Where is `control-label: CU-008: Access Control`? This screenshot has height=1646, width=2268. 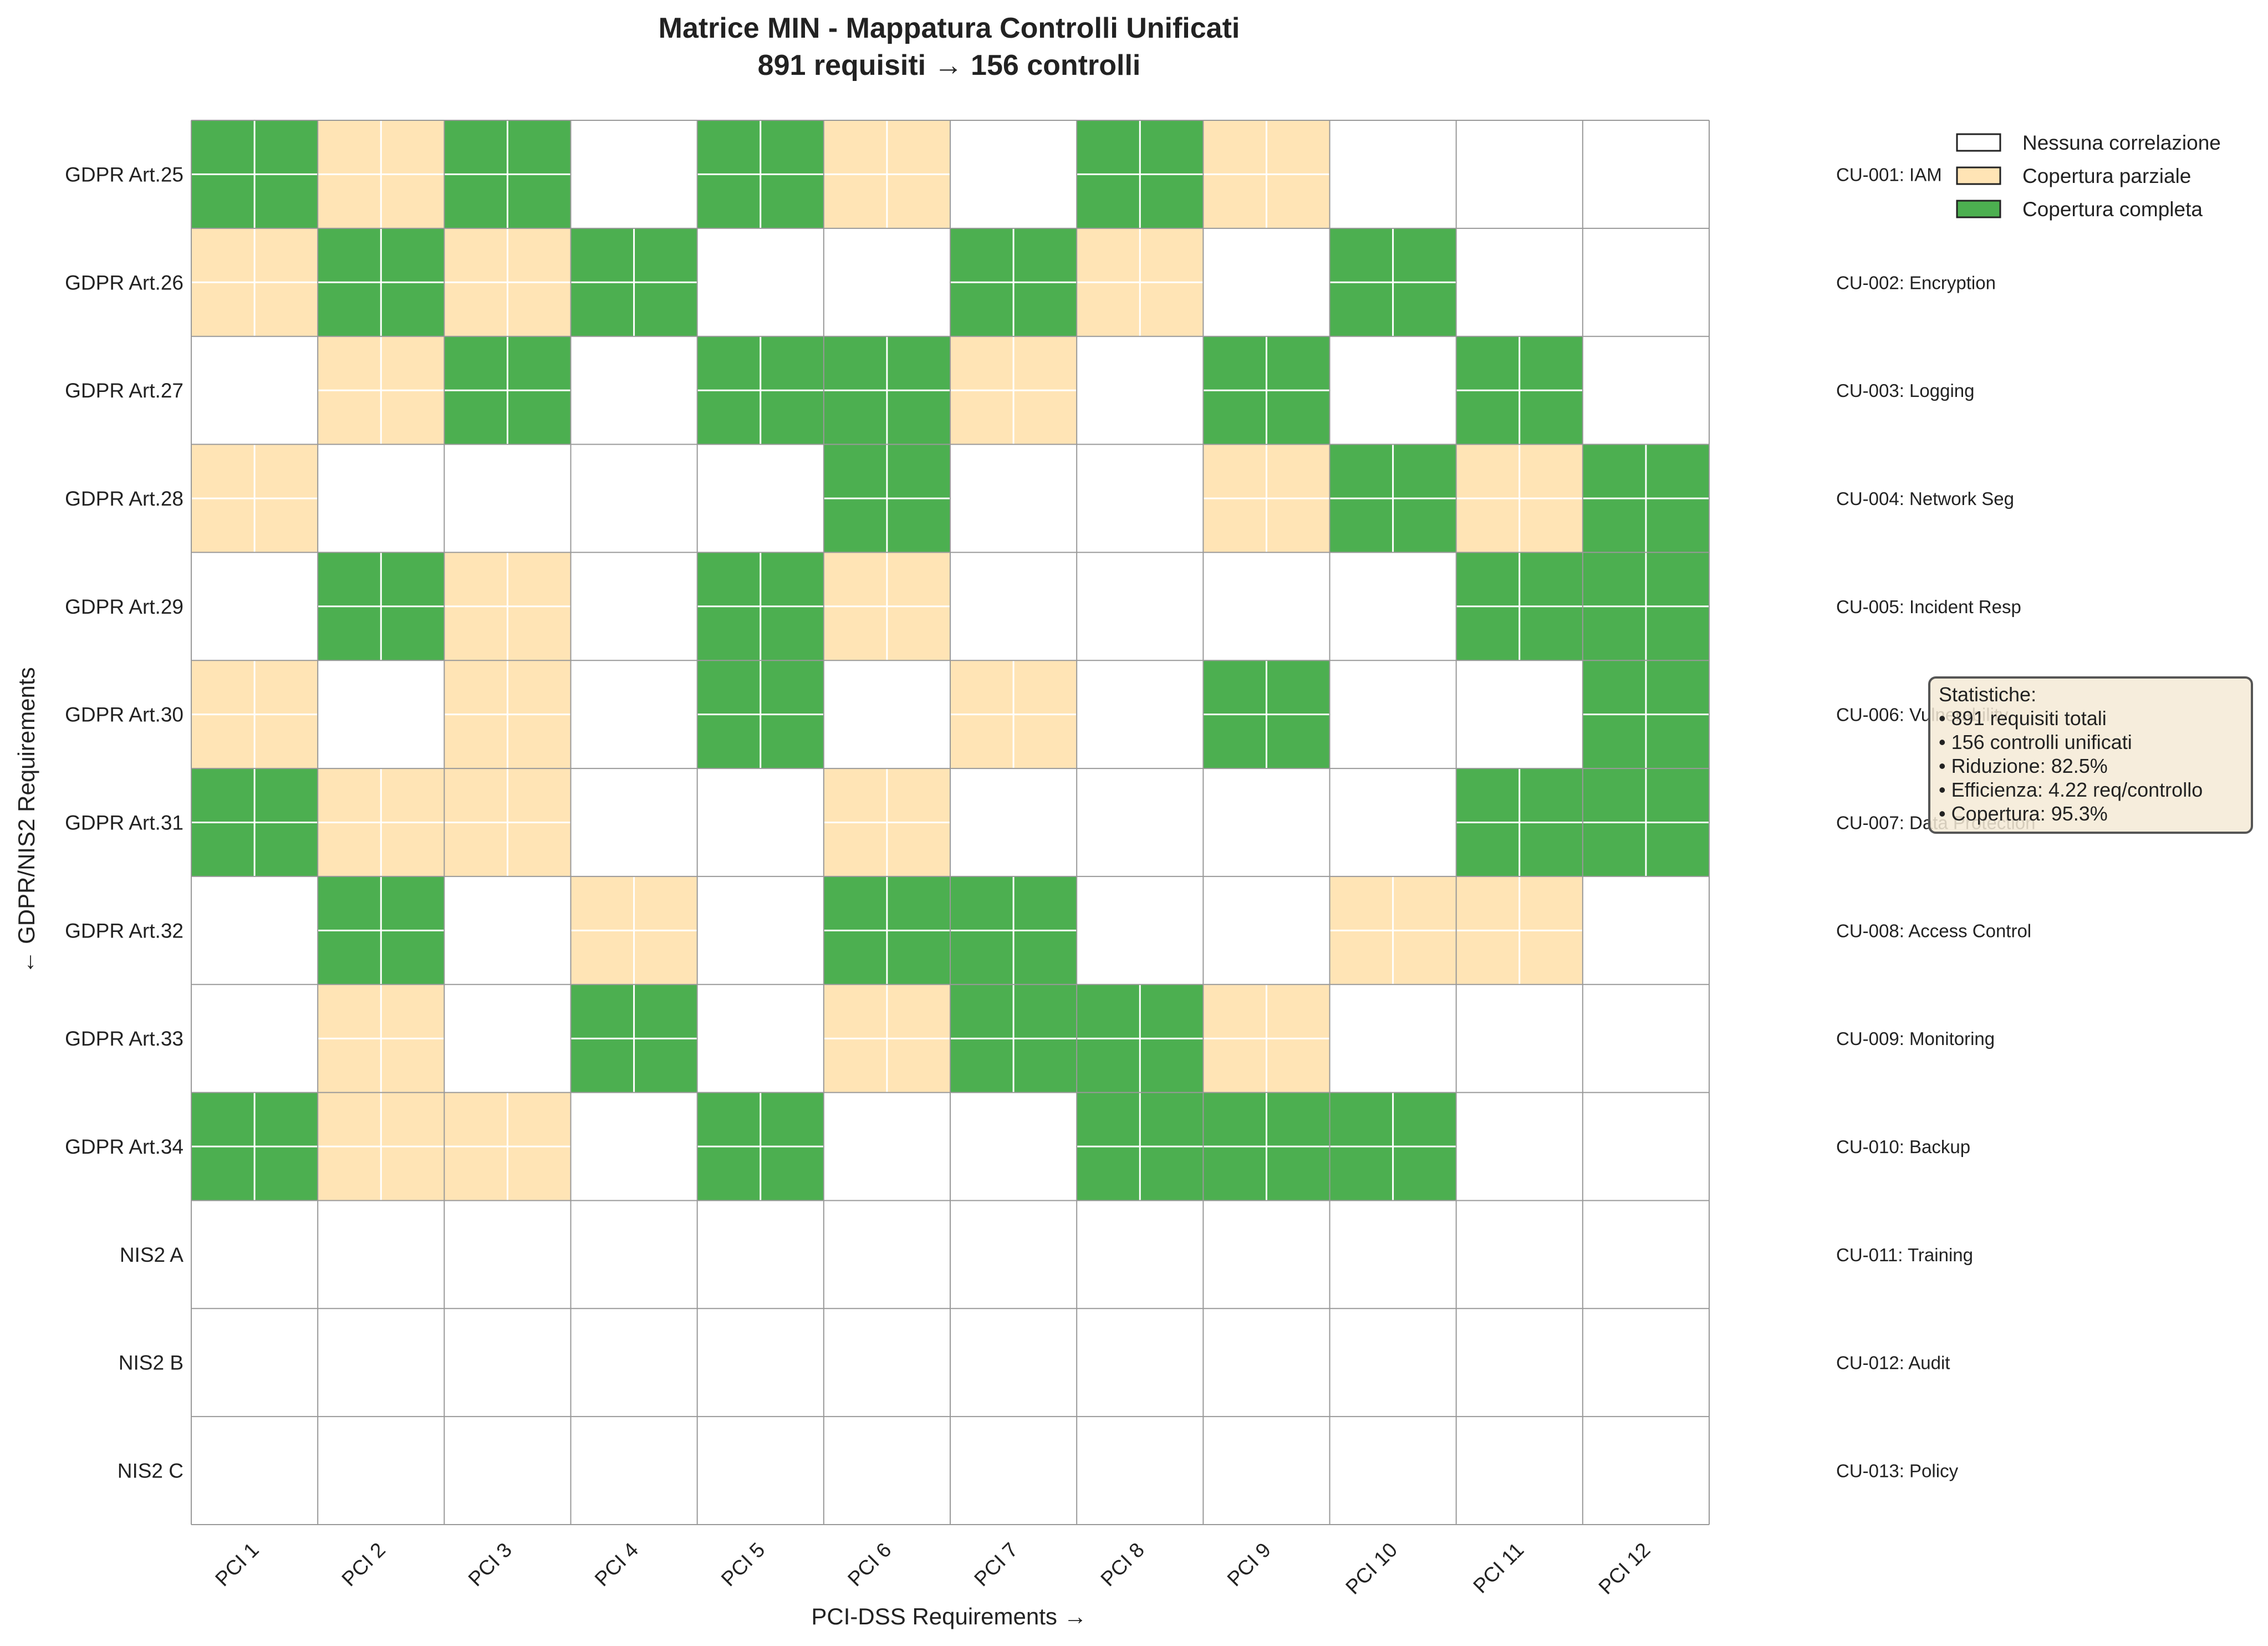 control-label: CU-008: Access Control is located at coordinates (1934, 930).